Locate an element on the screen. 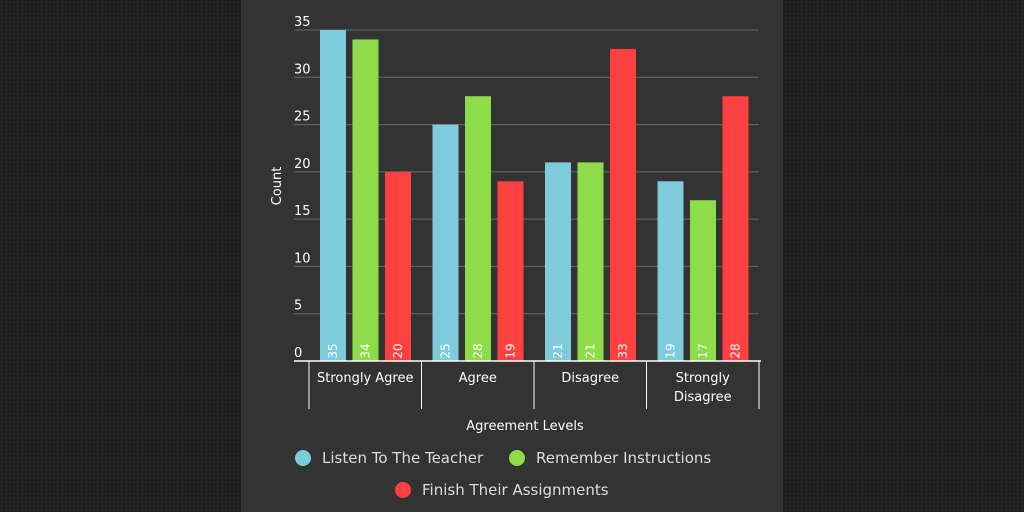  y-axis-title: Count is located at coordinates (277, 186).